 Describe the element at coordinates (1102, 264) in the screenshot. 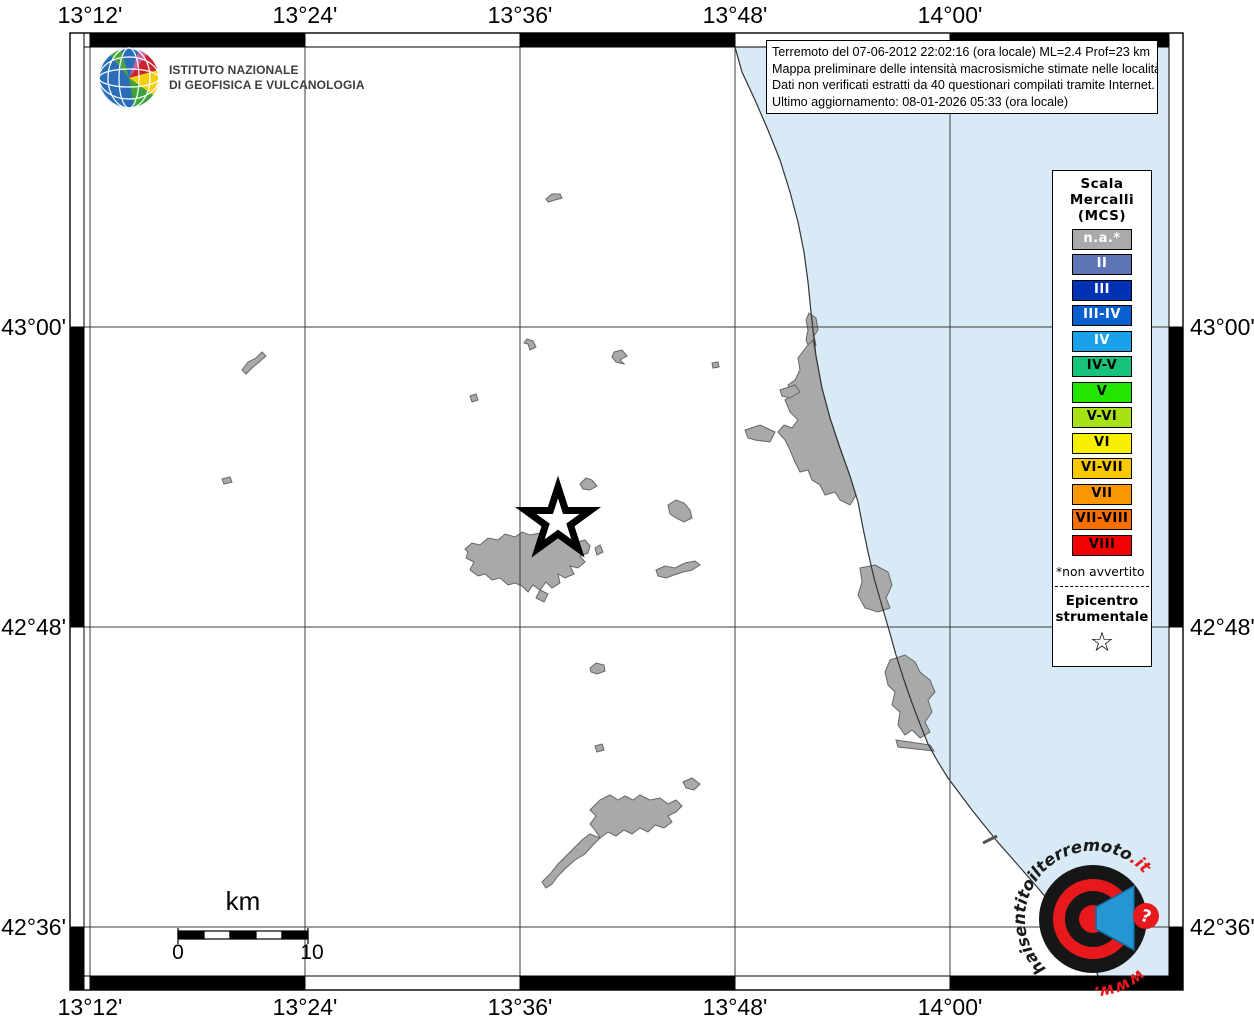

I see `legend-swatch-ii: II` at that location.